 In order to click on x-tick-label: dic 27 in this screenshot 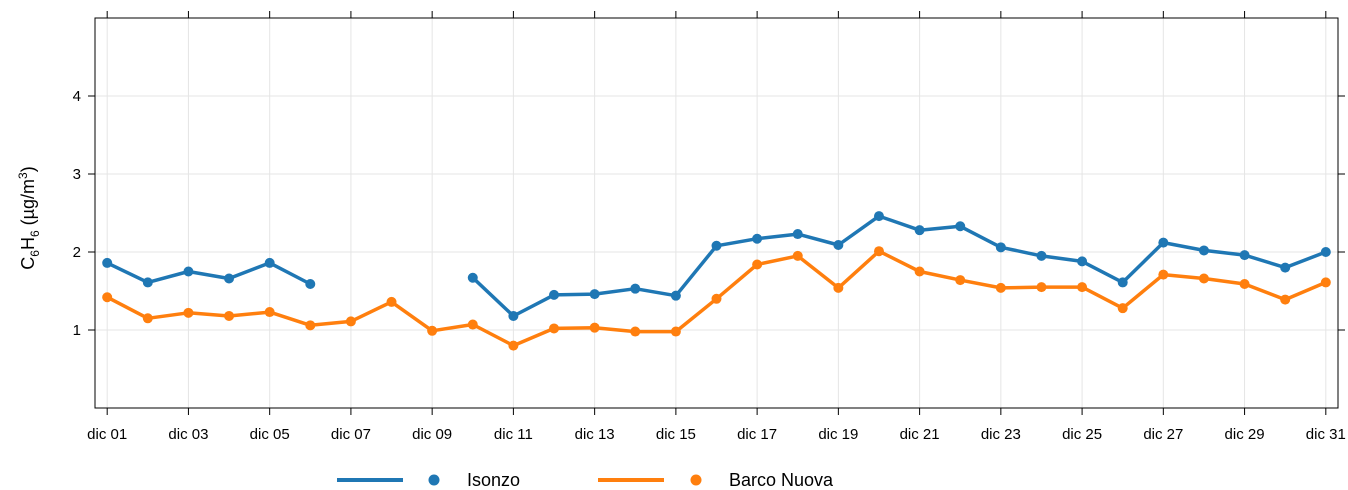, I will do `click(1163, 434)`.